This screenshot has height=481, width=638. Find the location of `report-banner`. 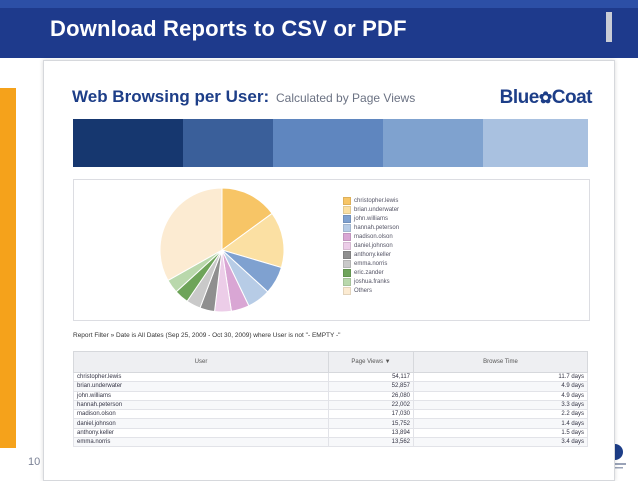

report-banner is located at coordinates (330, 143).